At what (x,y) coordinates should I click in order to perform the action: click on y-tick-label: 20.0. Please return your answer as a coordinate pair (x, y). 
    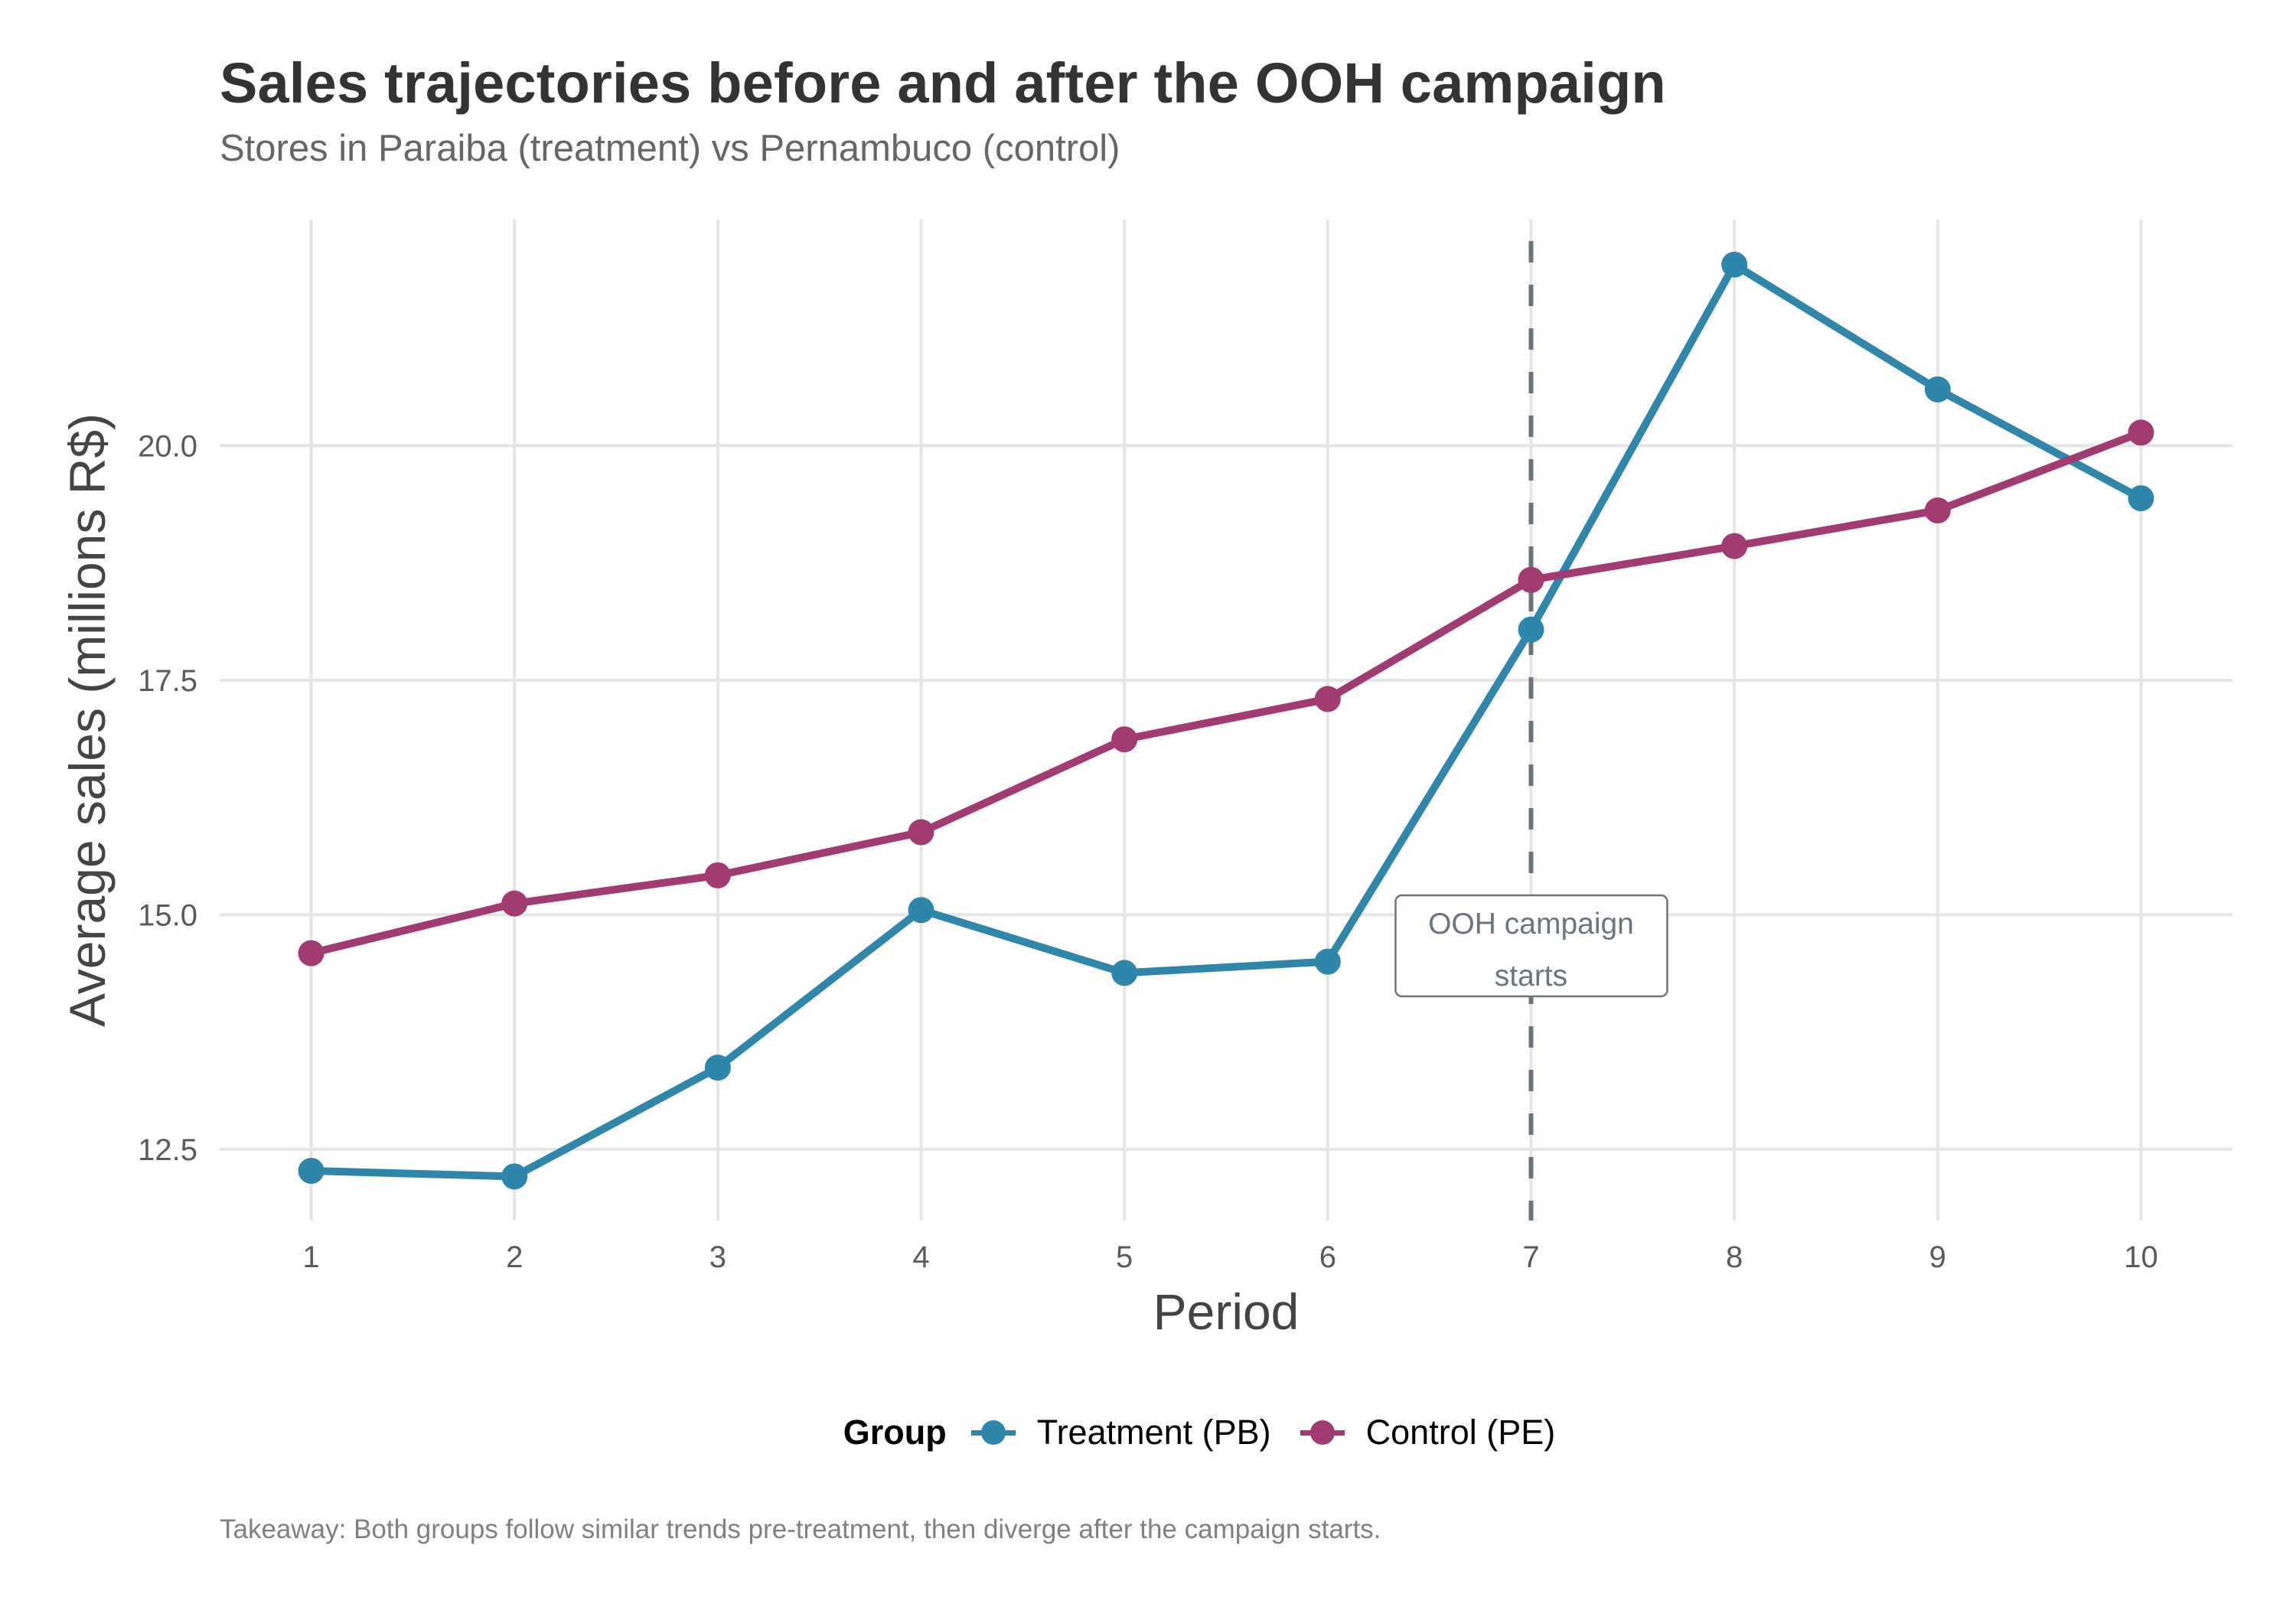
    Looking at the image, I should click on (167, 446).